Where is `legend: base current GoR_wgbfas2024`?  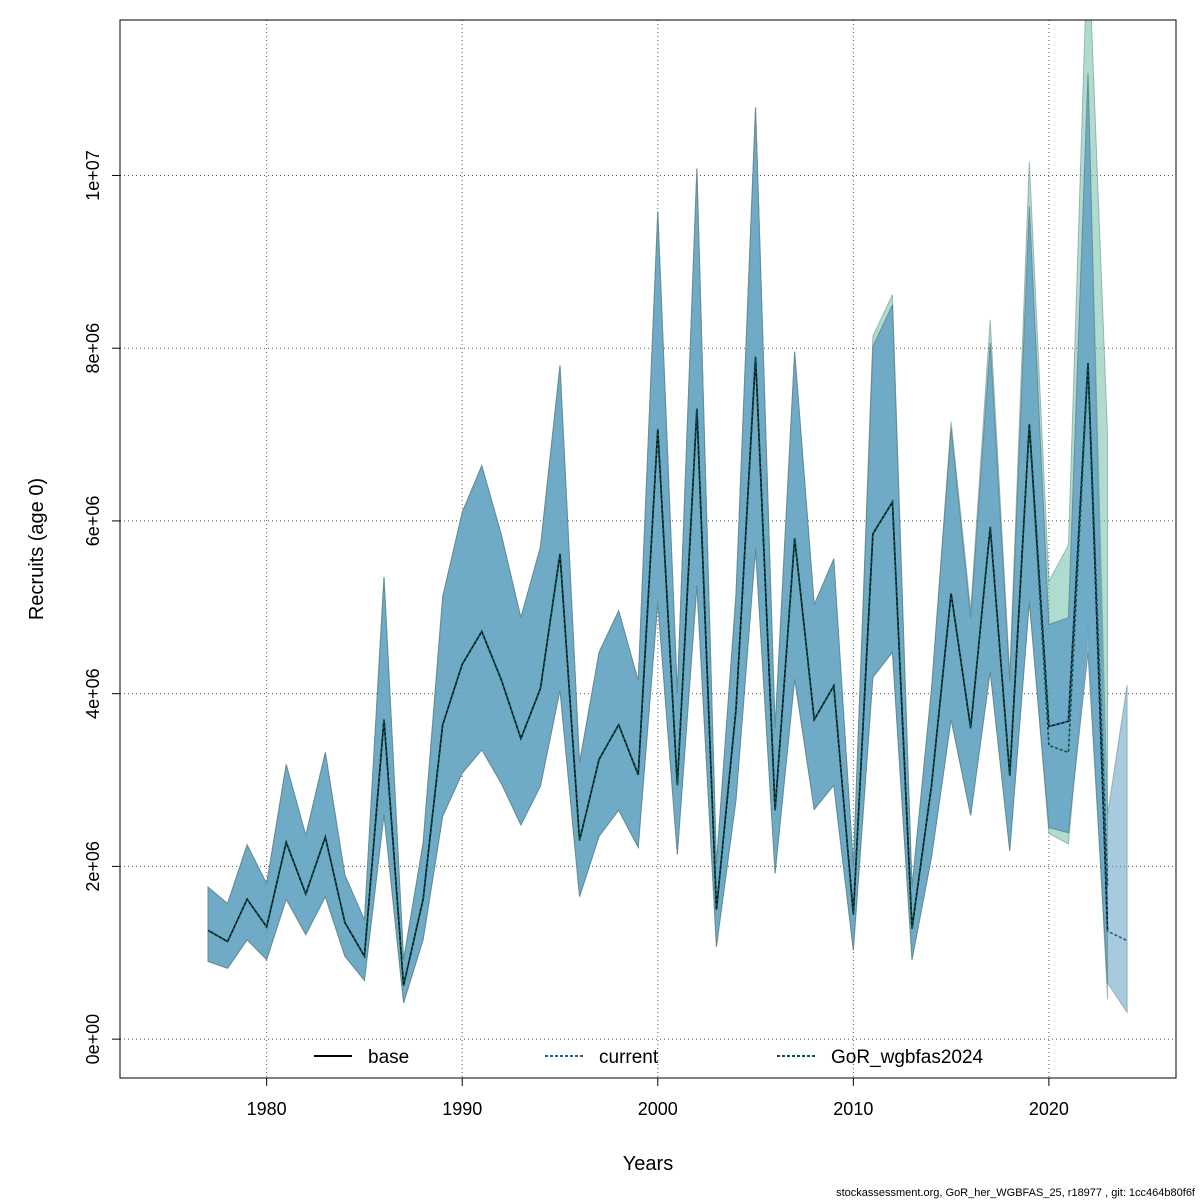 legend: base current GoR_wgbfas2024 is located at coordinates (649, 1057).